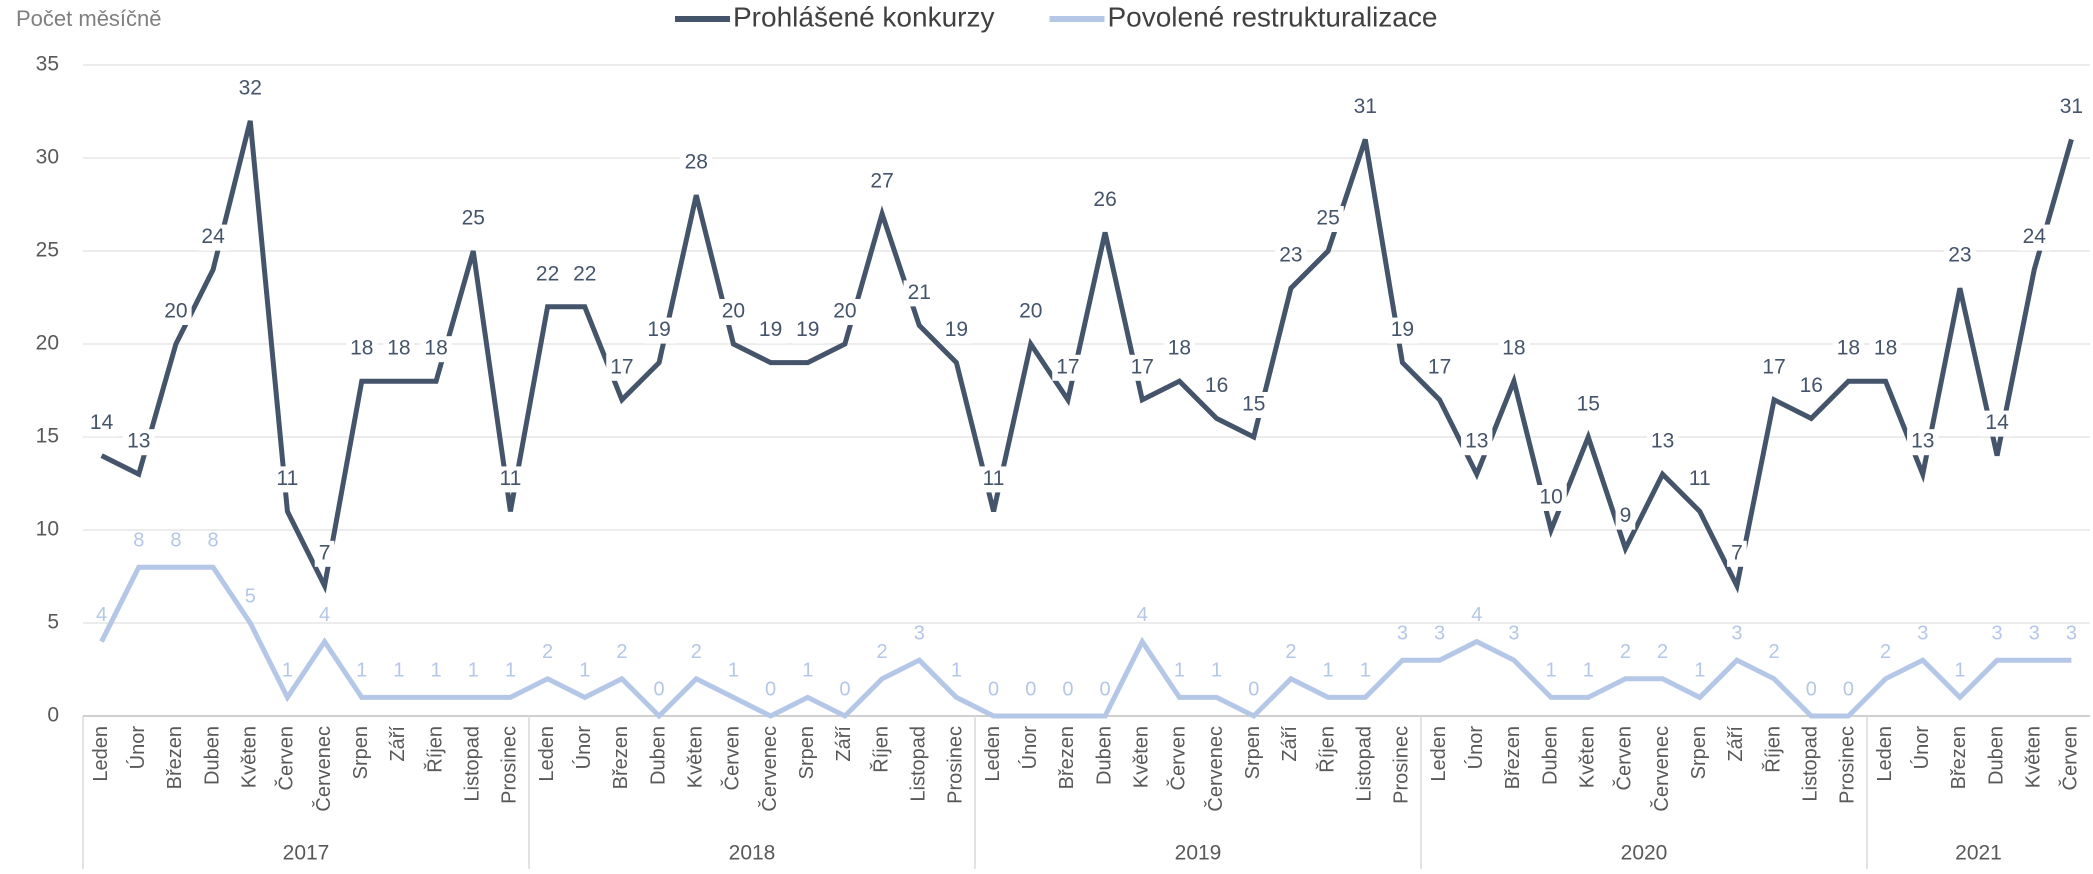 The height and width of the screenshot is (874, 2093). I want to click on data-label: 26, so click(1104, 199).